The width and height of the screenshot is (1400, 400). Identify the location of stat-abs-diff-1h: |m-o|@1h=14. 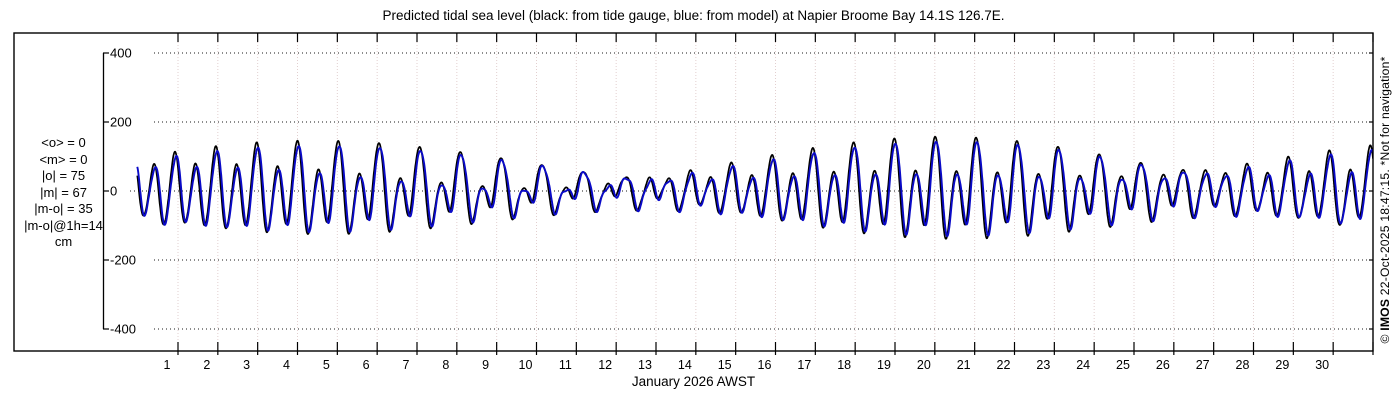
(63, 225).